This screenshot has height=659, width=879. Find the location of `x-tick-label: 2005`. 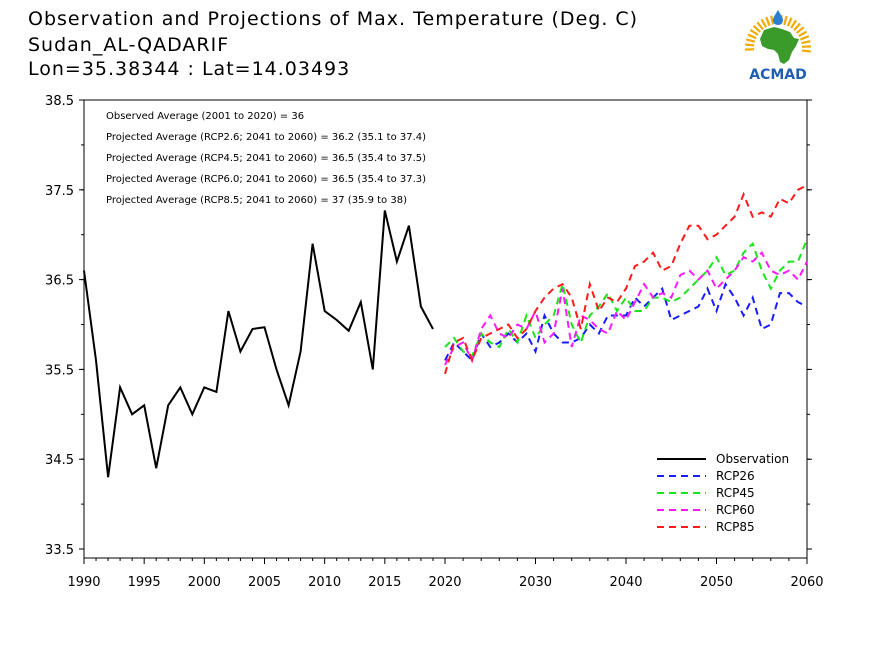

x-tick-label: 2005 is located at coordinates (264, 582).